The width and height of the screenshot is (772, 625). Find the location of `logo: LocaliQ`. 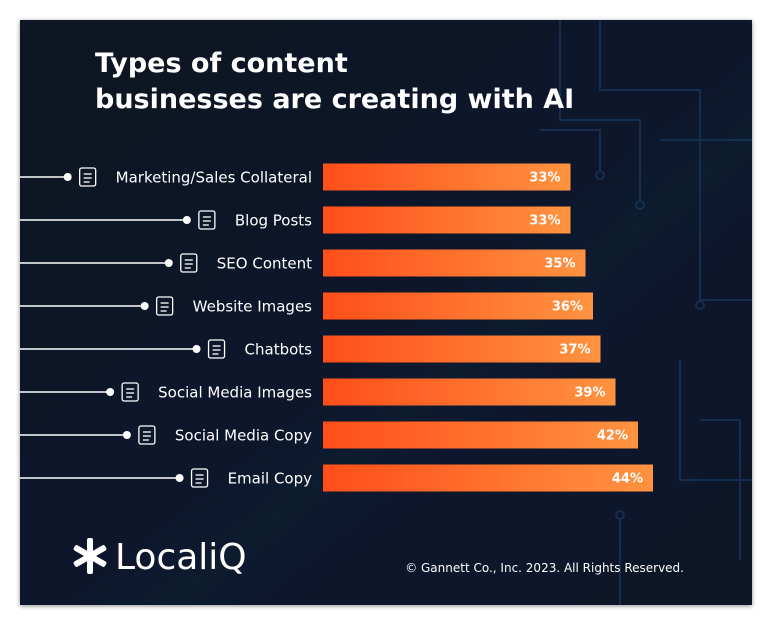

logo: LocaliQ is located at coordinates (160, 557).